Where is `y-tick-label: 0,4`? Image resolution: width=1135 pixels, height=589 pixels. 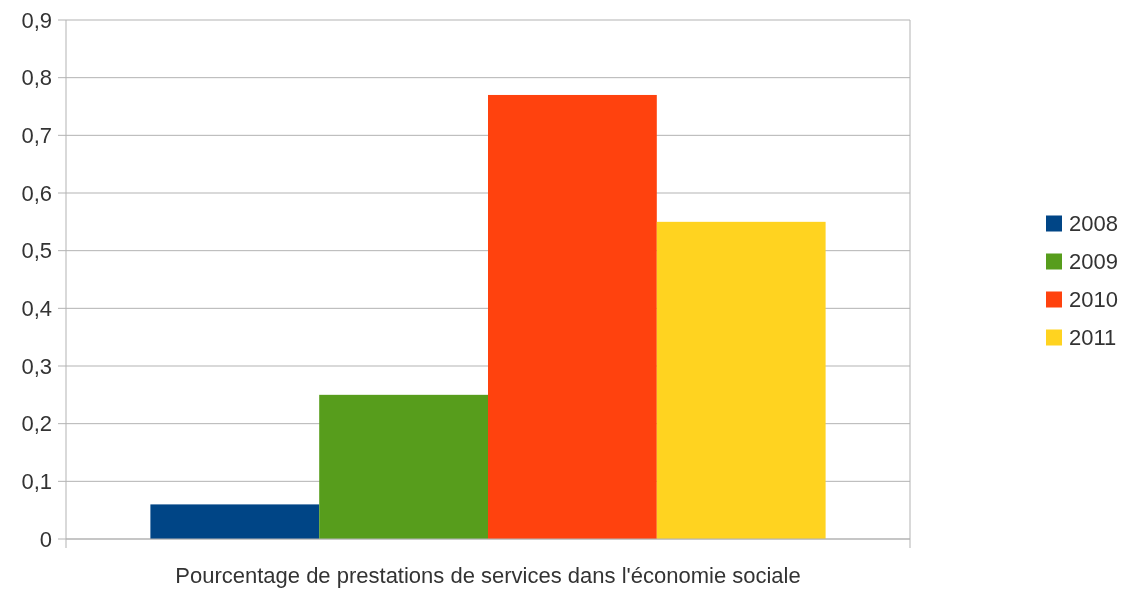
y-tick-label: 0,4 is located at coordinates (36, 309).